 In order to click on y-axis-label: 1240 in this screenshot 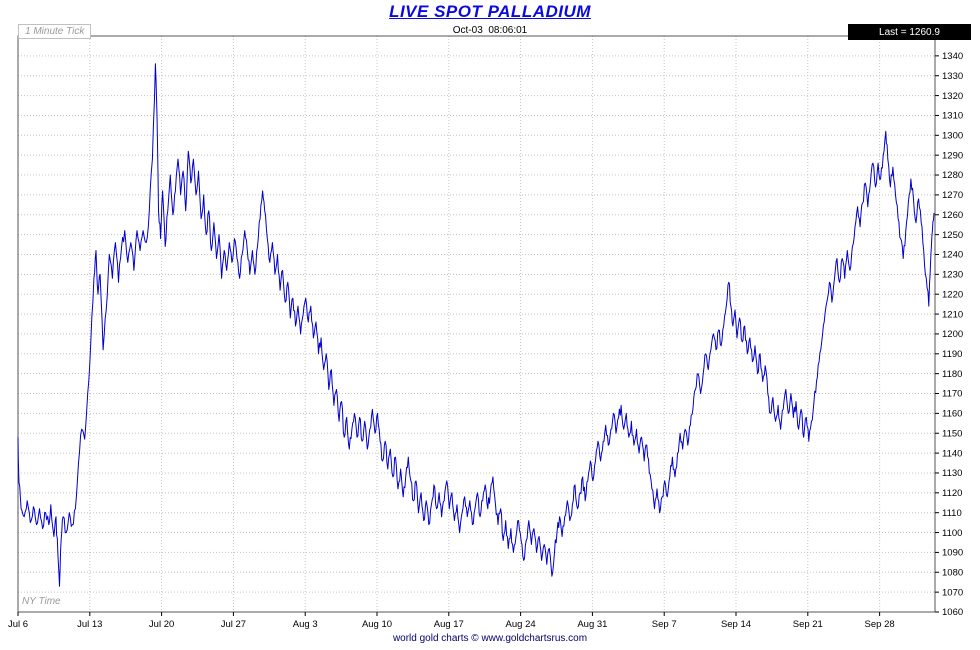, I will do `click(952, 255)`.